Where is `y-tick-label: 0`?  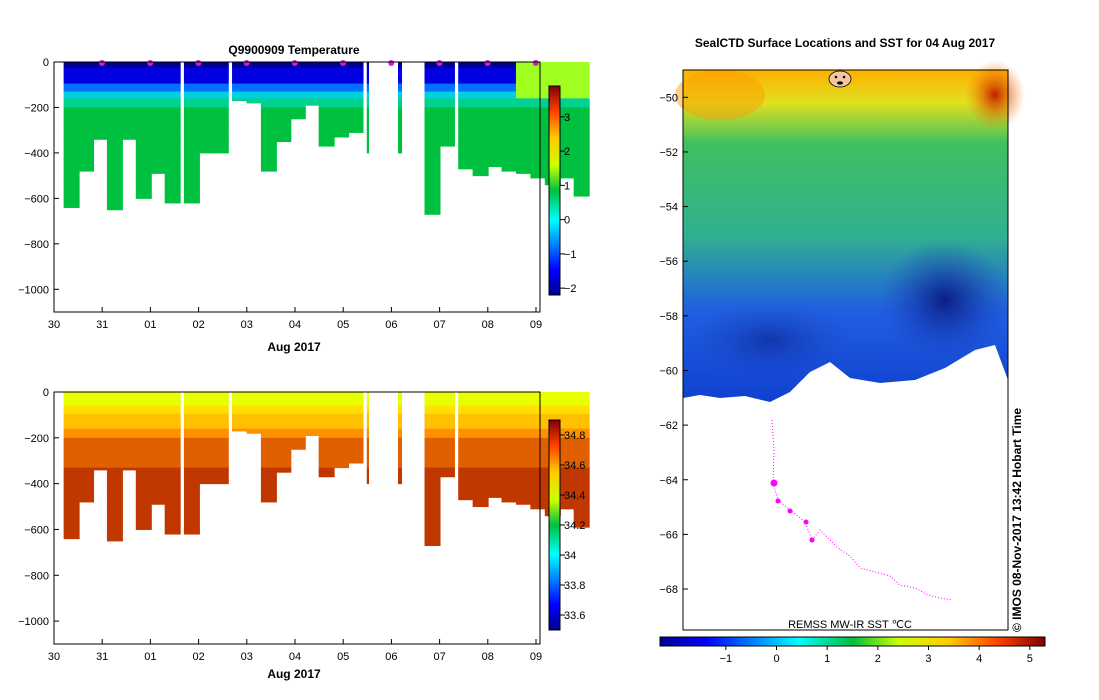 y-tick-label: 0 is located at coordinates (46, 63).